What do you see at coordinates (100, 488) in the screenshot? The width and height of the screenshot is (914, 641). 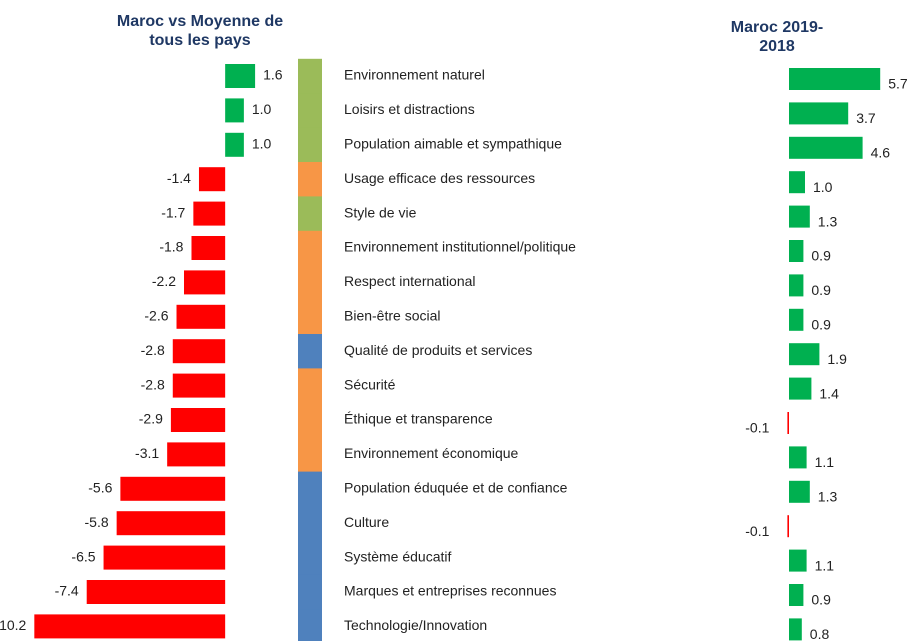 I see `value-label: -5.6` at bounding box center [100, 488].